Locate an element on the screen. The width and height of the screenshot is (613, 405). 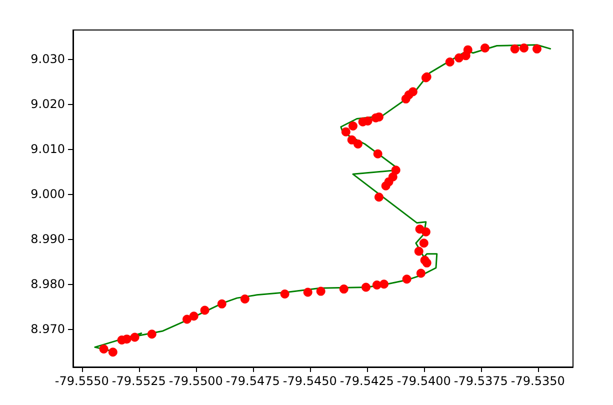
x-tick-label: -79.5550 is located at coordinates (81, 381).